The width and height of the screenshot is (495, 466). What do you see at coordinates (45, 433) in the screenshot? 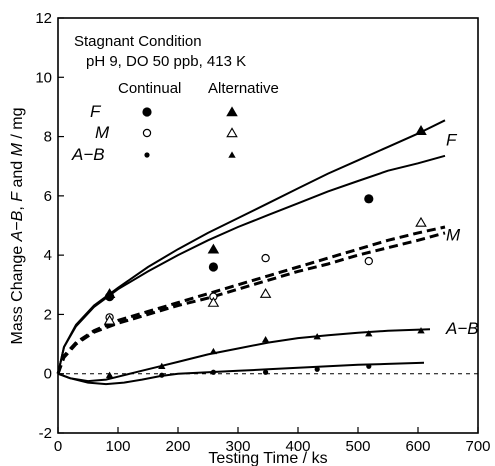
I see `y-tick-label: -2` at bounding box center [45, 433].